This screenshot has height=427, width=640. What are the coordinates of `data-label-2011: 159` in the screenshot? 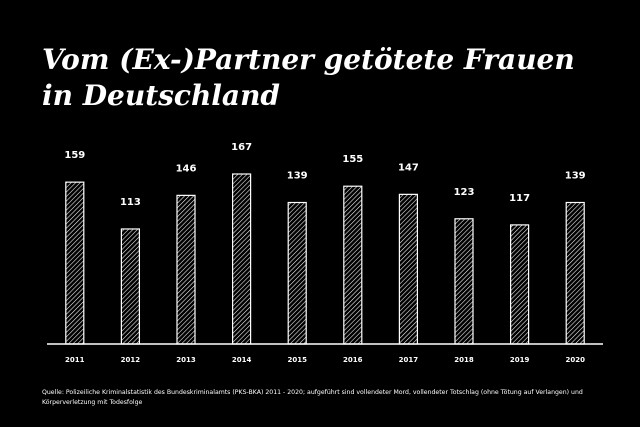 It's located at (74, 155).